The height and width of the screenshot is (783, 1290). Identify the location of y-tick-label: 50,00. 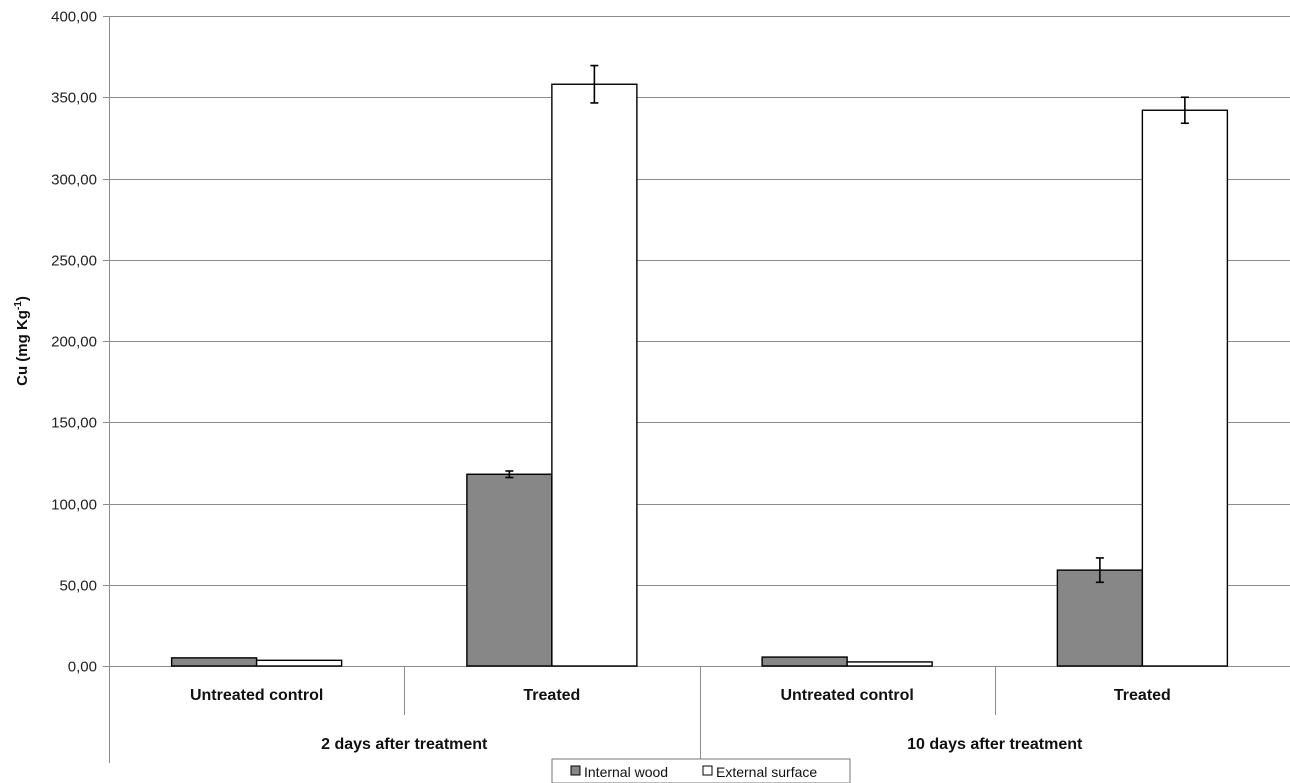
(78, 586).